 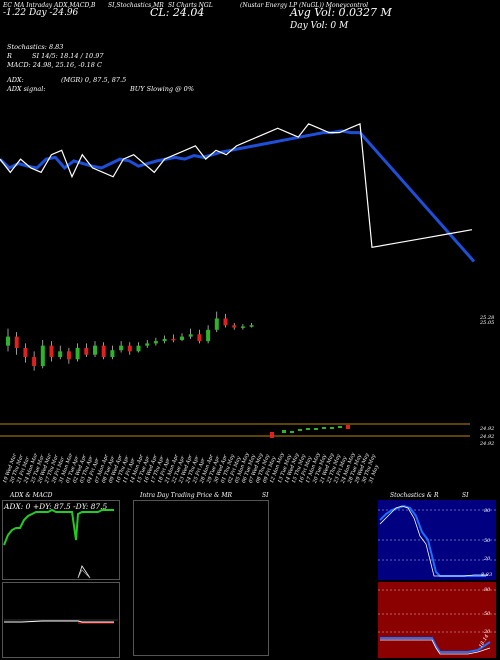 I want to click on avg-volume: Avg Vol: 0.0327 M, so click(x=341, y=12).